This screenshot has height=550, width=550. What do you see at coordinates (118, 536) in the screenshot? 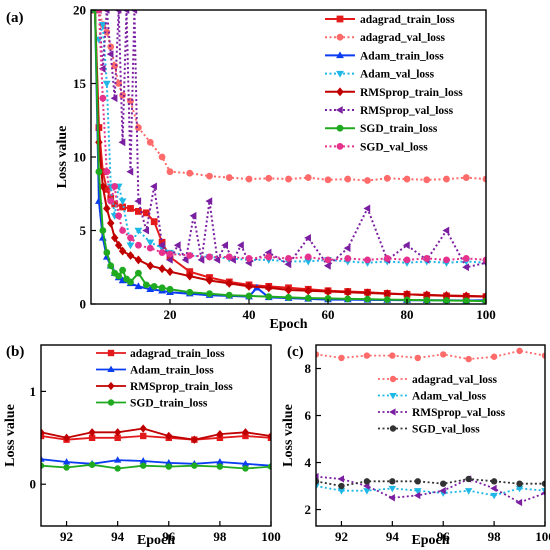
I see `x-tick-label: 94` at bounding box center [118, 536].